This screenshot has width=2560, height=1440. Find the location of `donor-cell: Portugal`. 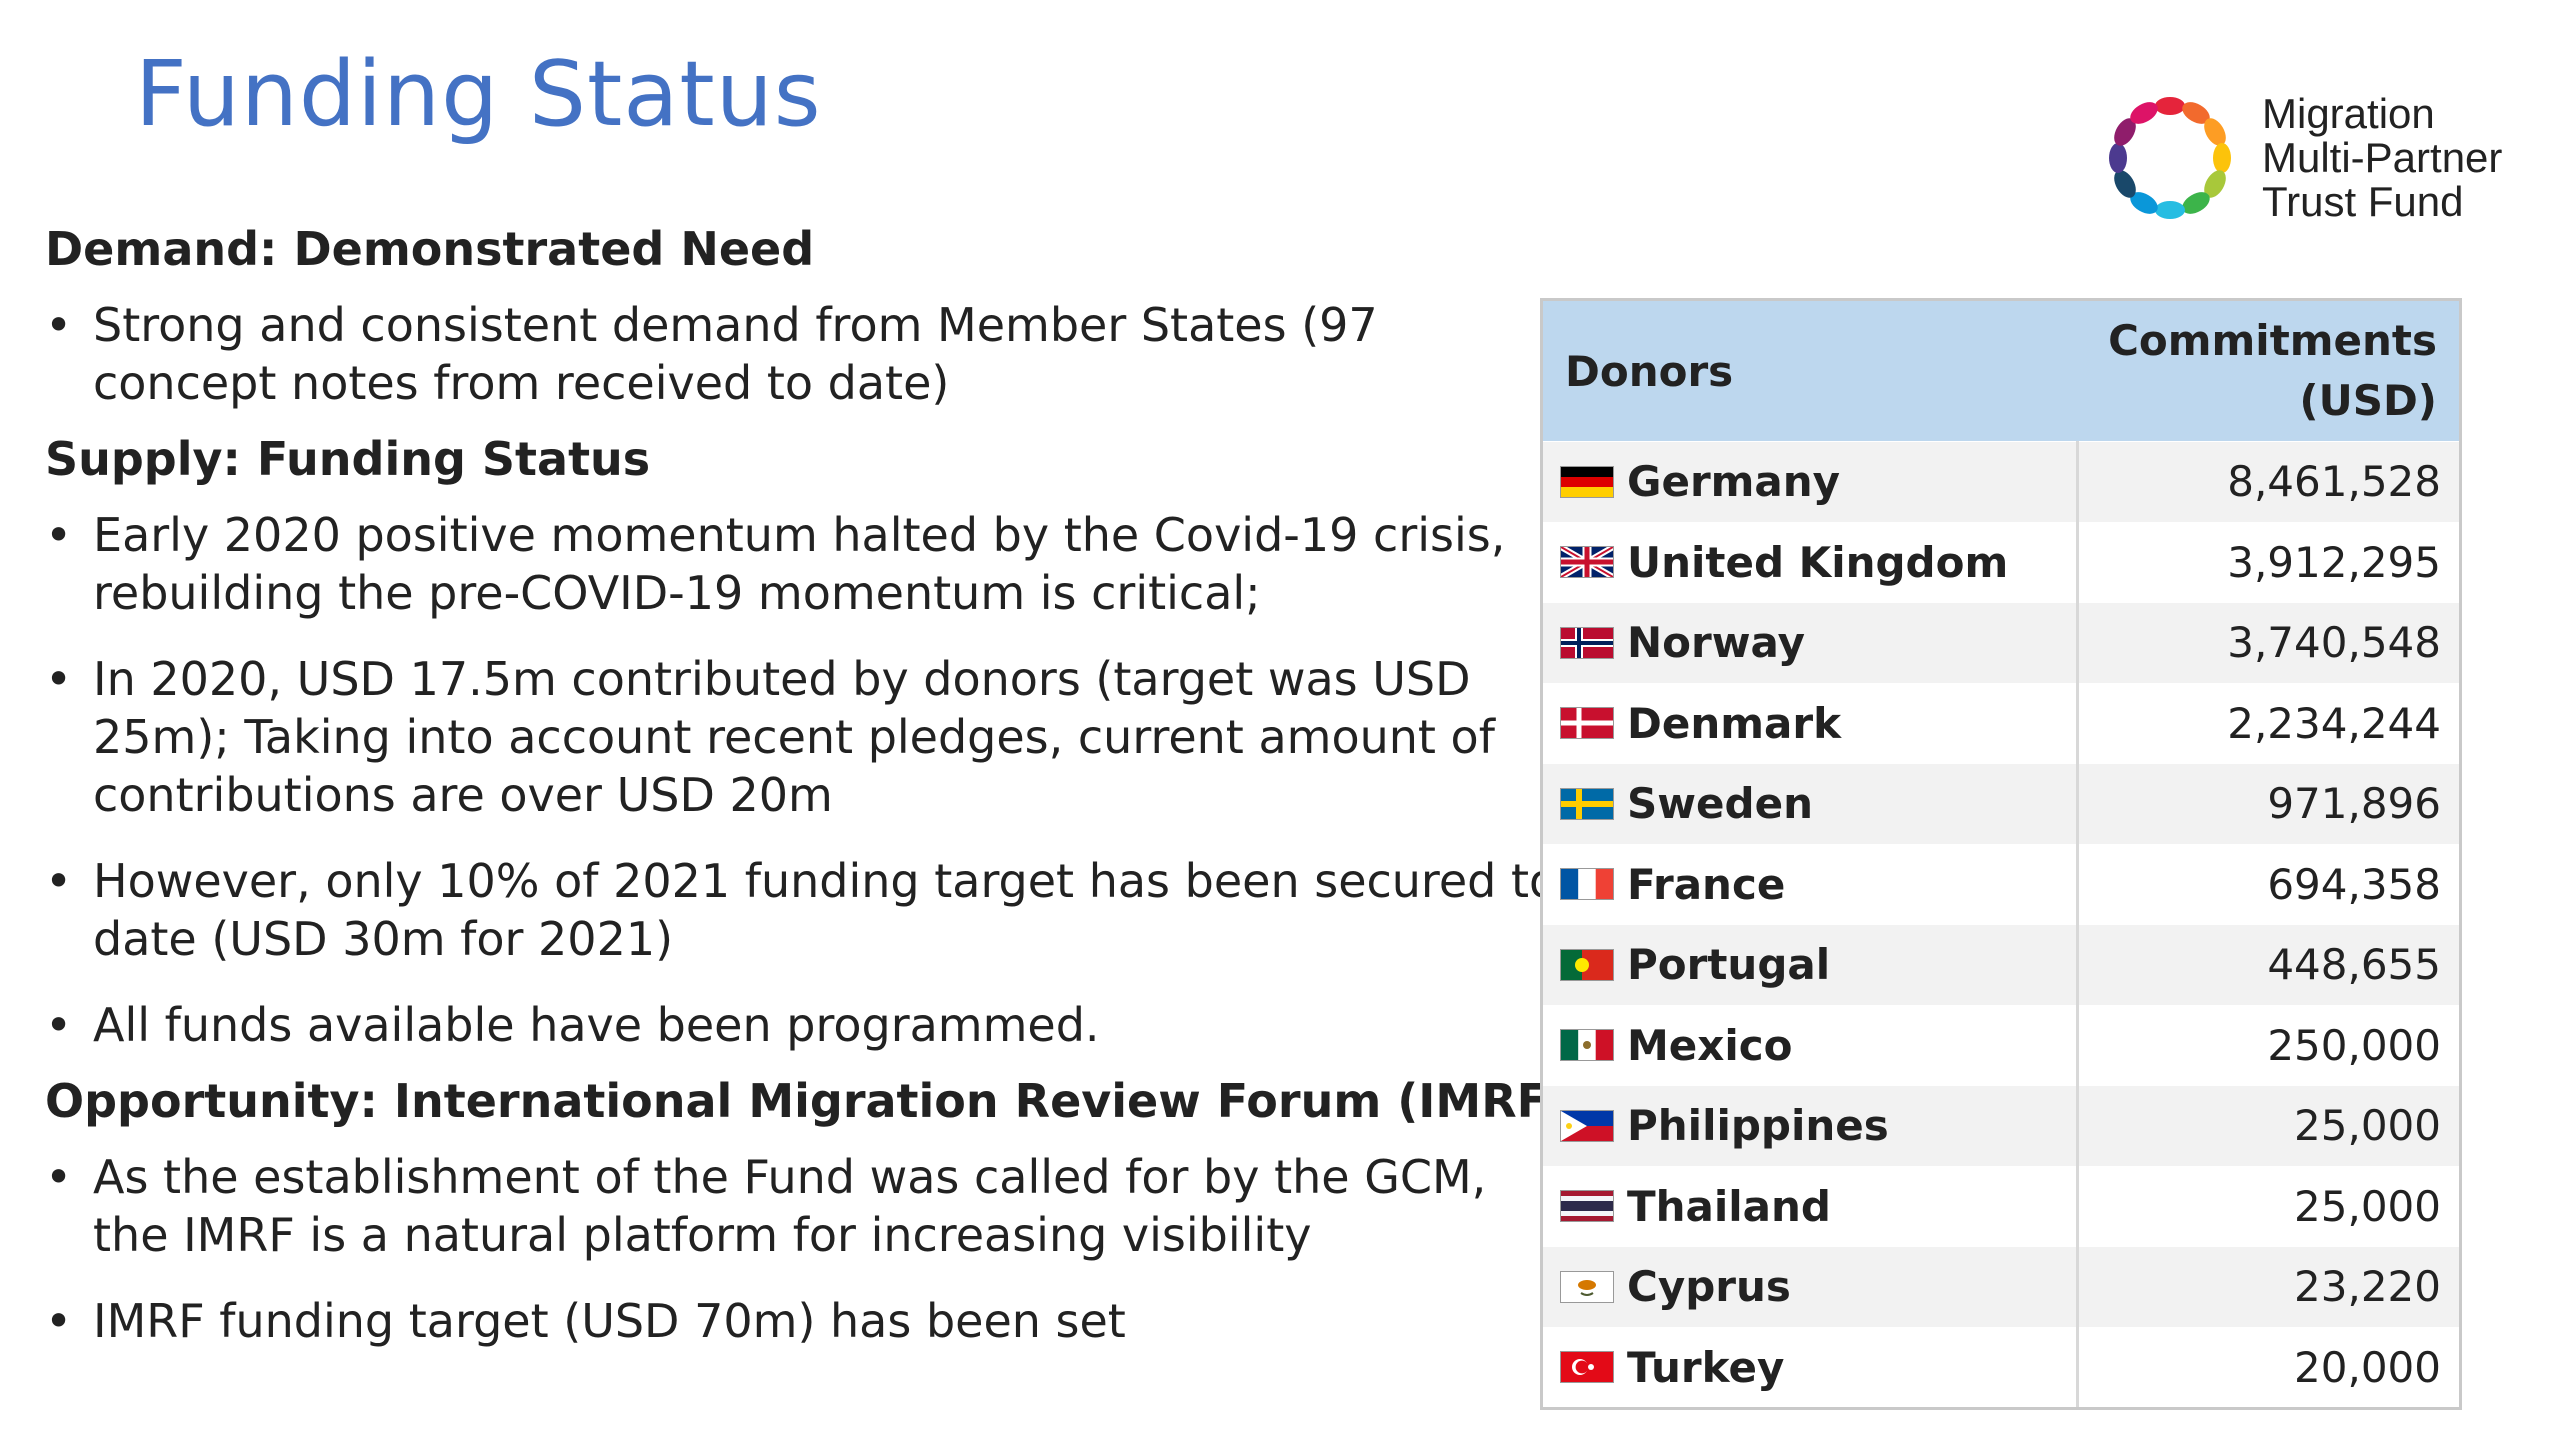

donor-cell: Portugal is located at coordinates (1811, 964).